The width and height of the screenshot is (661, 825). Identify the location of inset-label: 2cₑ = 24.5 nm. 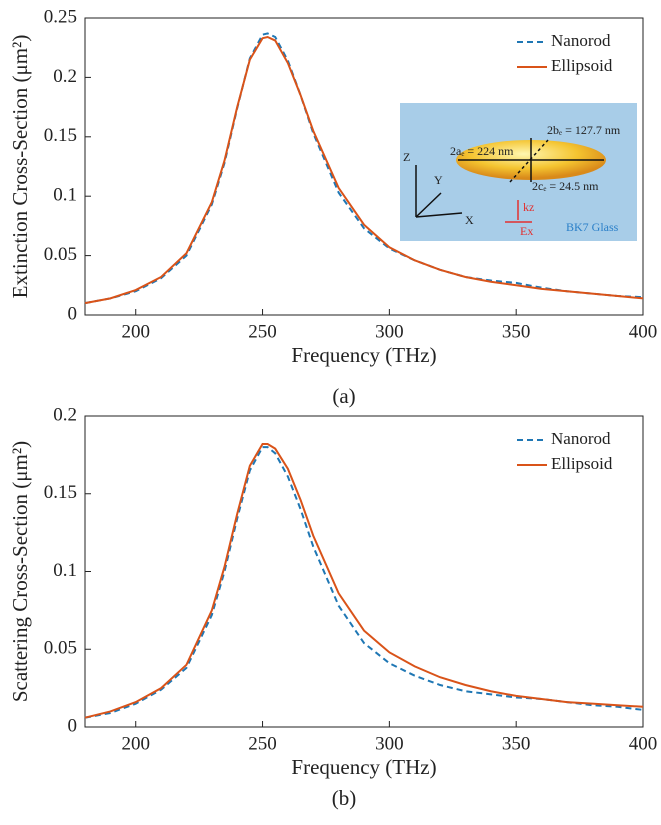
(565, 186).